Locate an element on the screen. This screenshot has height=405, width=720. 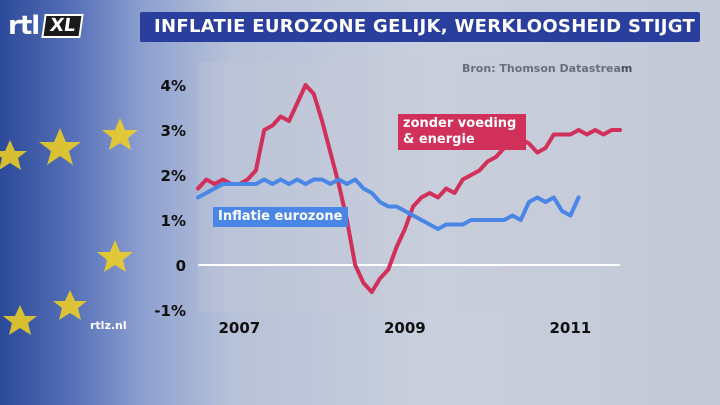
eu-flag-stars is located at coordinates (69, 226).